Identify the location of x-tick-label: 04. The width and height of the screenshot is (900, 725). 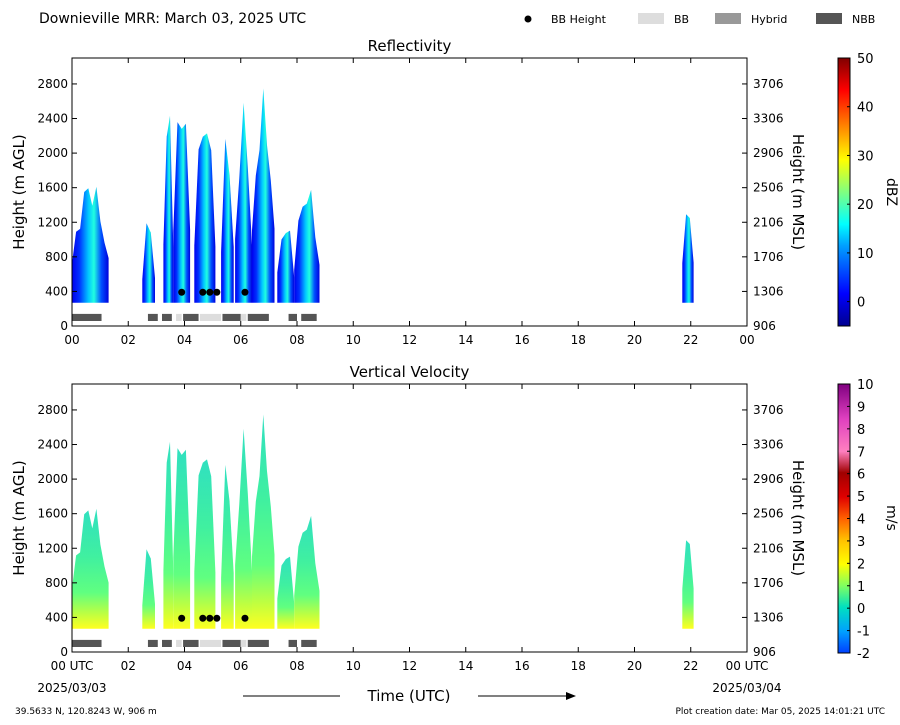
(184, 340).